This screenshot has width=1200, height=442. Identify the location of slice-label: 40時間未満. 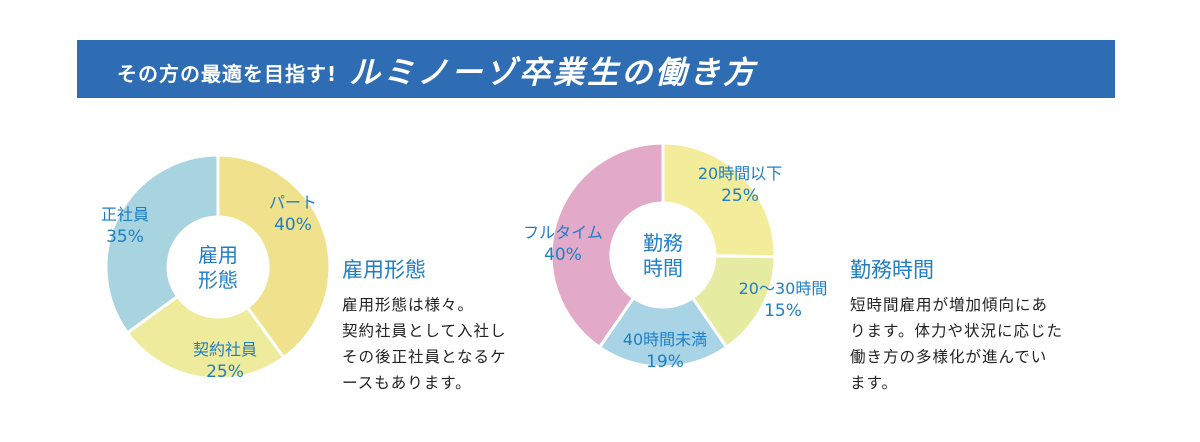
(665, 339).